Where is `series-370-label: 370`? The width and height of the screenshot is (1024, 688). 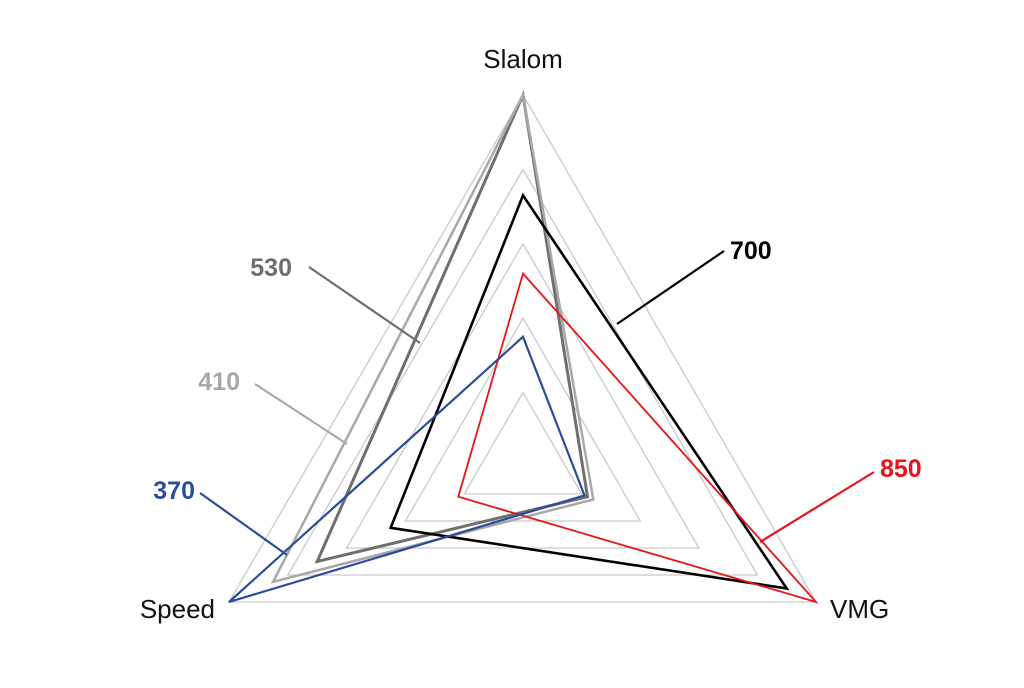 series-370-label: 370 is located at coordinates (174, 491).